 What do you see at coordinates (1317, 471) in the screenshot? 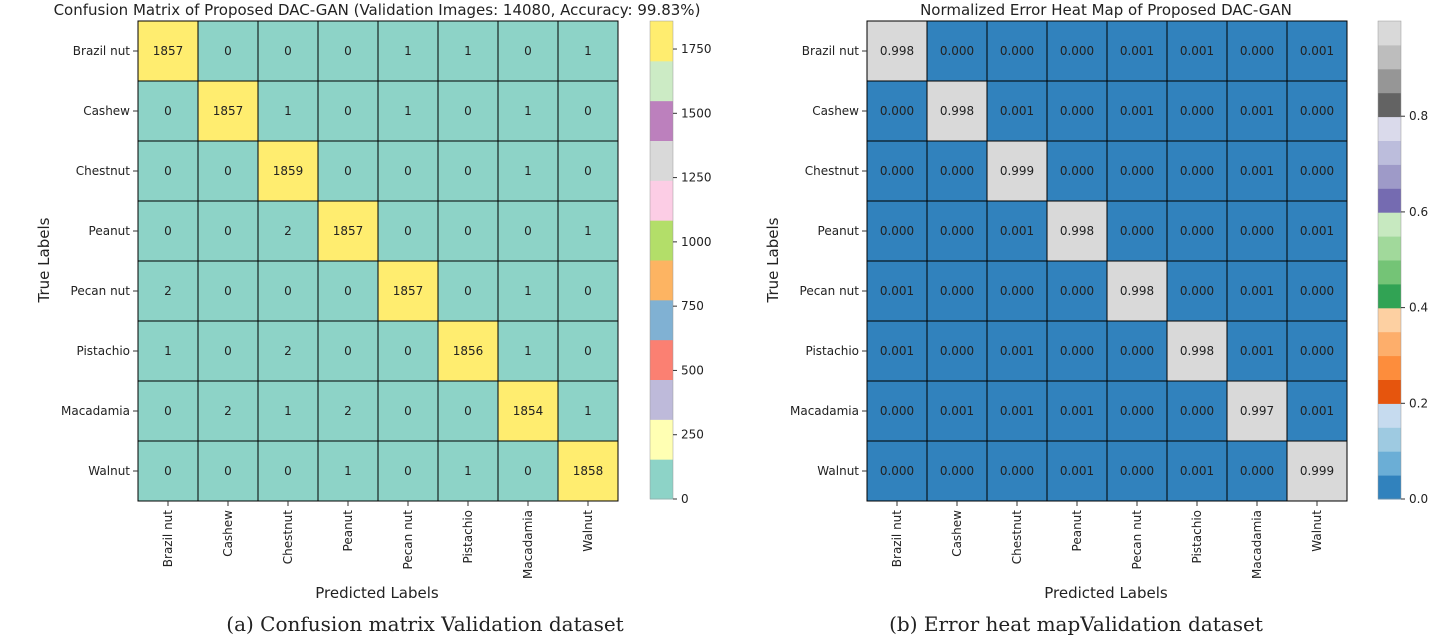
I see `error-heatmap-cell-value: 0.999` at bounding box center [1317, 471].